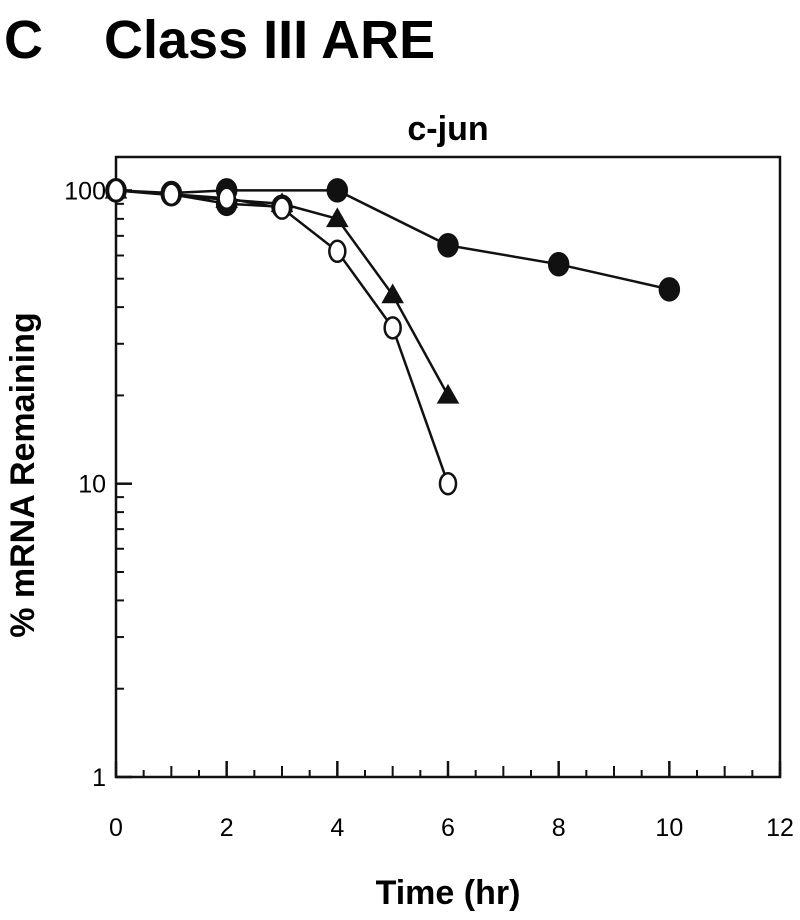 The width and height of the screenshot is (800, 920). What do you see at coordinates (23, 40) in the screenshot?
I see `panel-letter: C` at bounding box center [23, 40].